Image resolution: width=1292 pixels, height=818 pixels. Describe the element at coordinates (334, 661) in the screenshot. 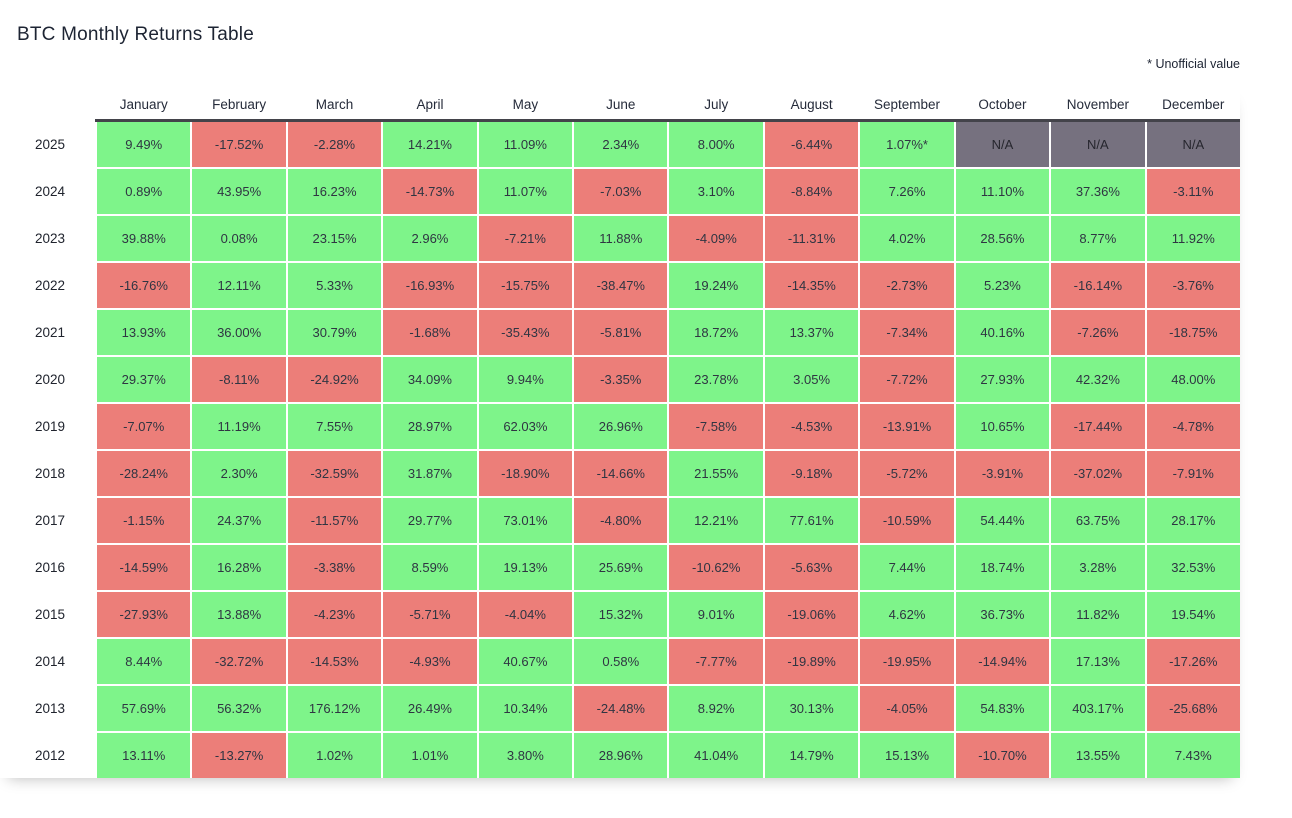

I see `return-cell-2014-march: -14.53%` at that location.